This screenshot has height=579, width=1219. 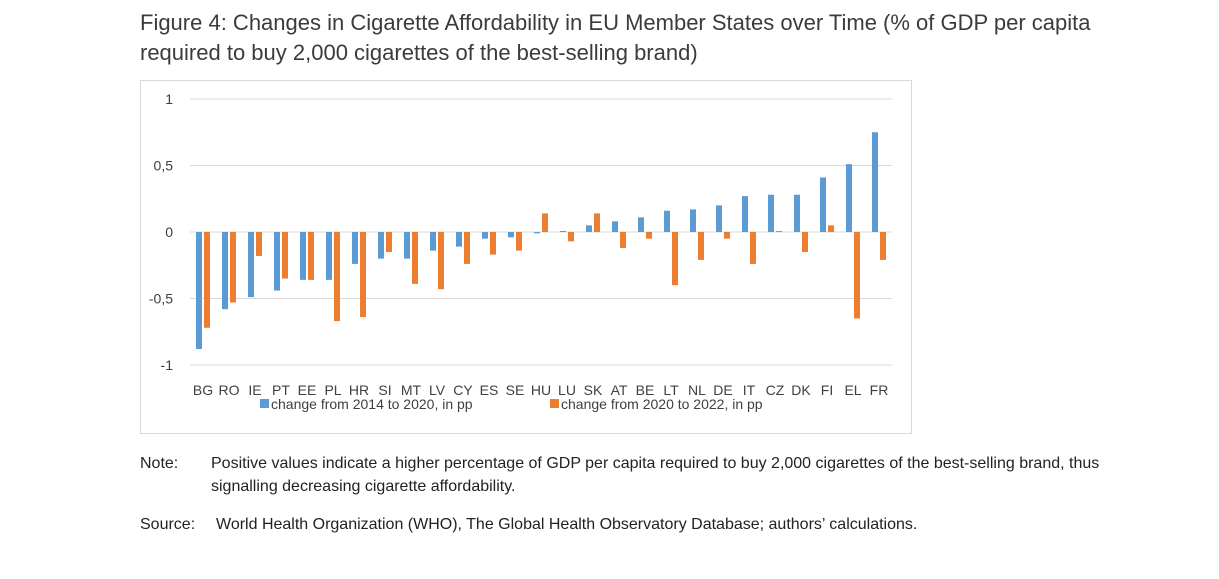 What do you see at coordinates (167, 365) in the screenshot?
I see `y-tick-label: -1` at bounding box center [167, 365].